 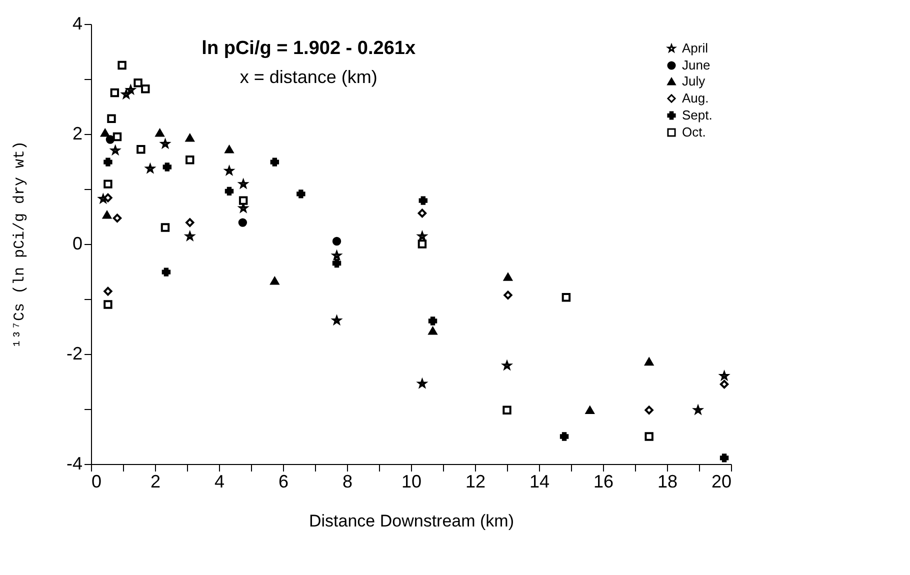 I want to click on legend-label: Sept., so click(x=697, y=115).